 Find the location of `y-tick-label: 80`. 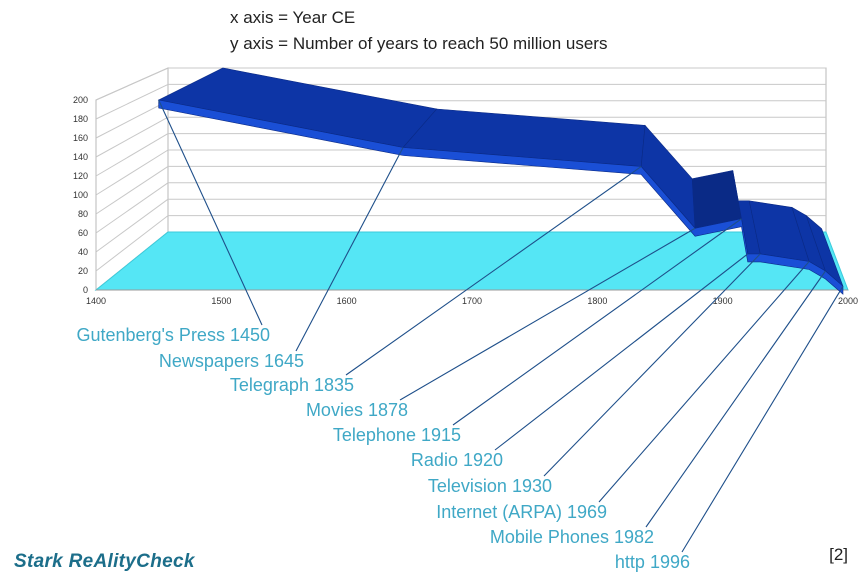

y-tick-label: 80 is located at coordinates (83, 214).